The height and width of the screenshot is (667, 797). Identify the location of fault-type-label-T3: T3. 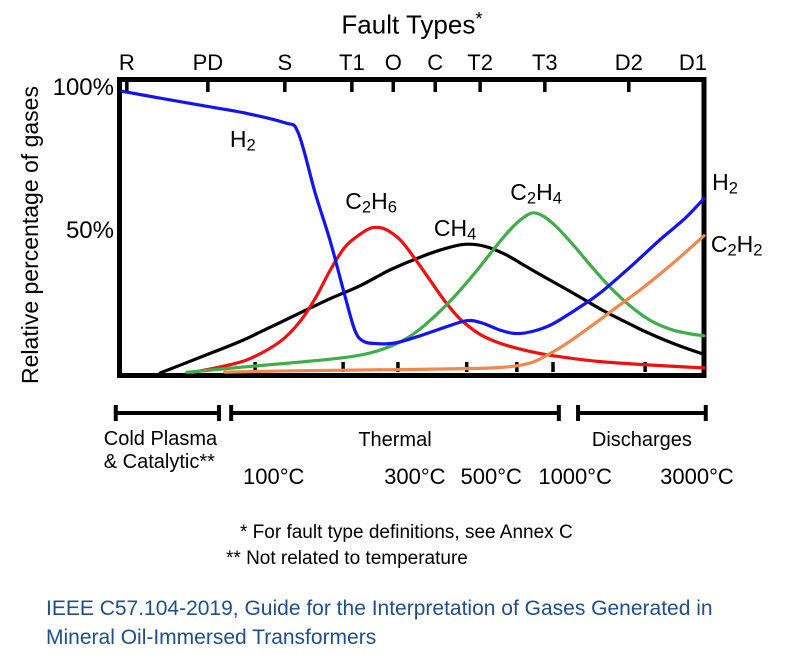
(544, 62).